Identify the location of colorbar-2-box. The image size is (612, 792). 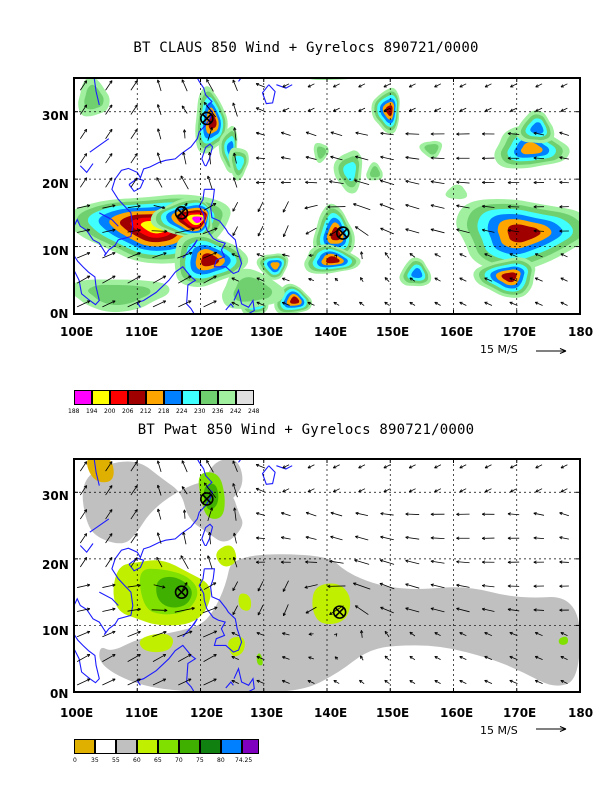
(250, 746).